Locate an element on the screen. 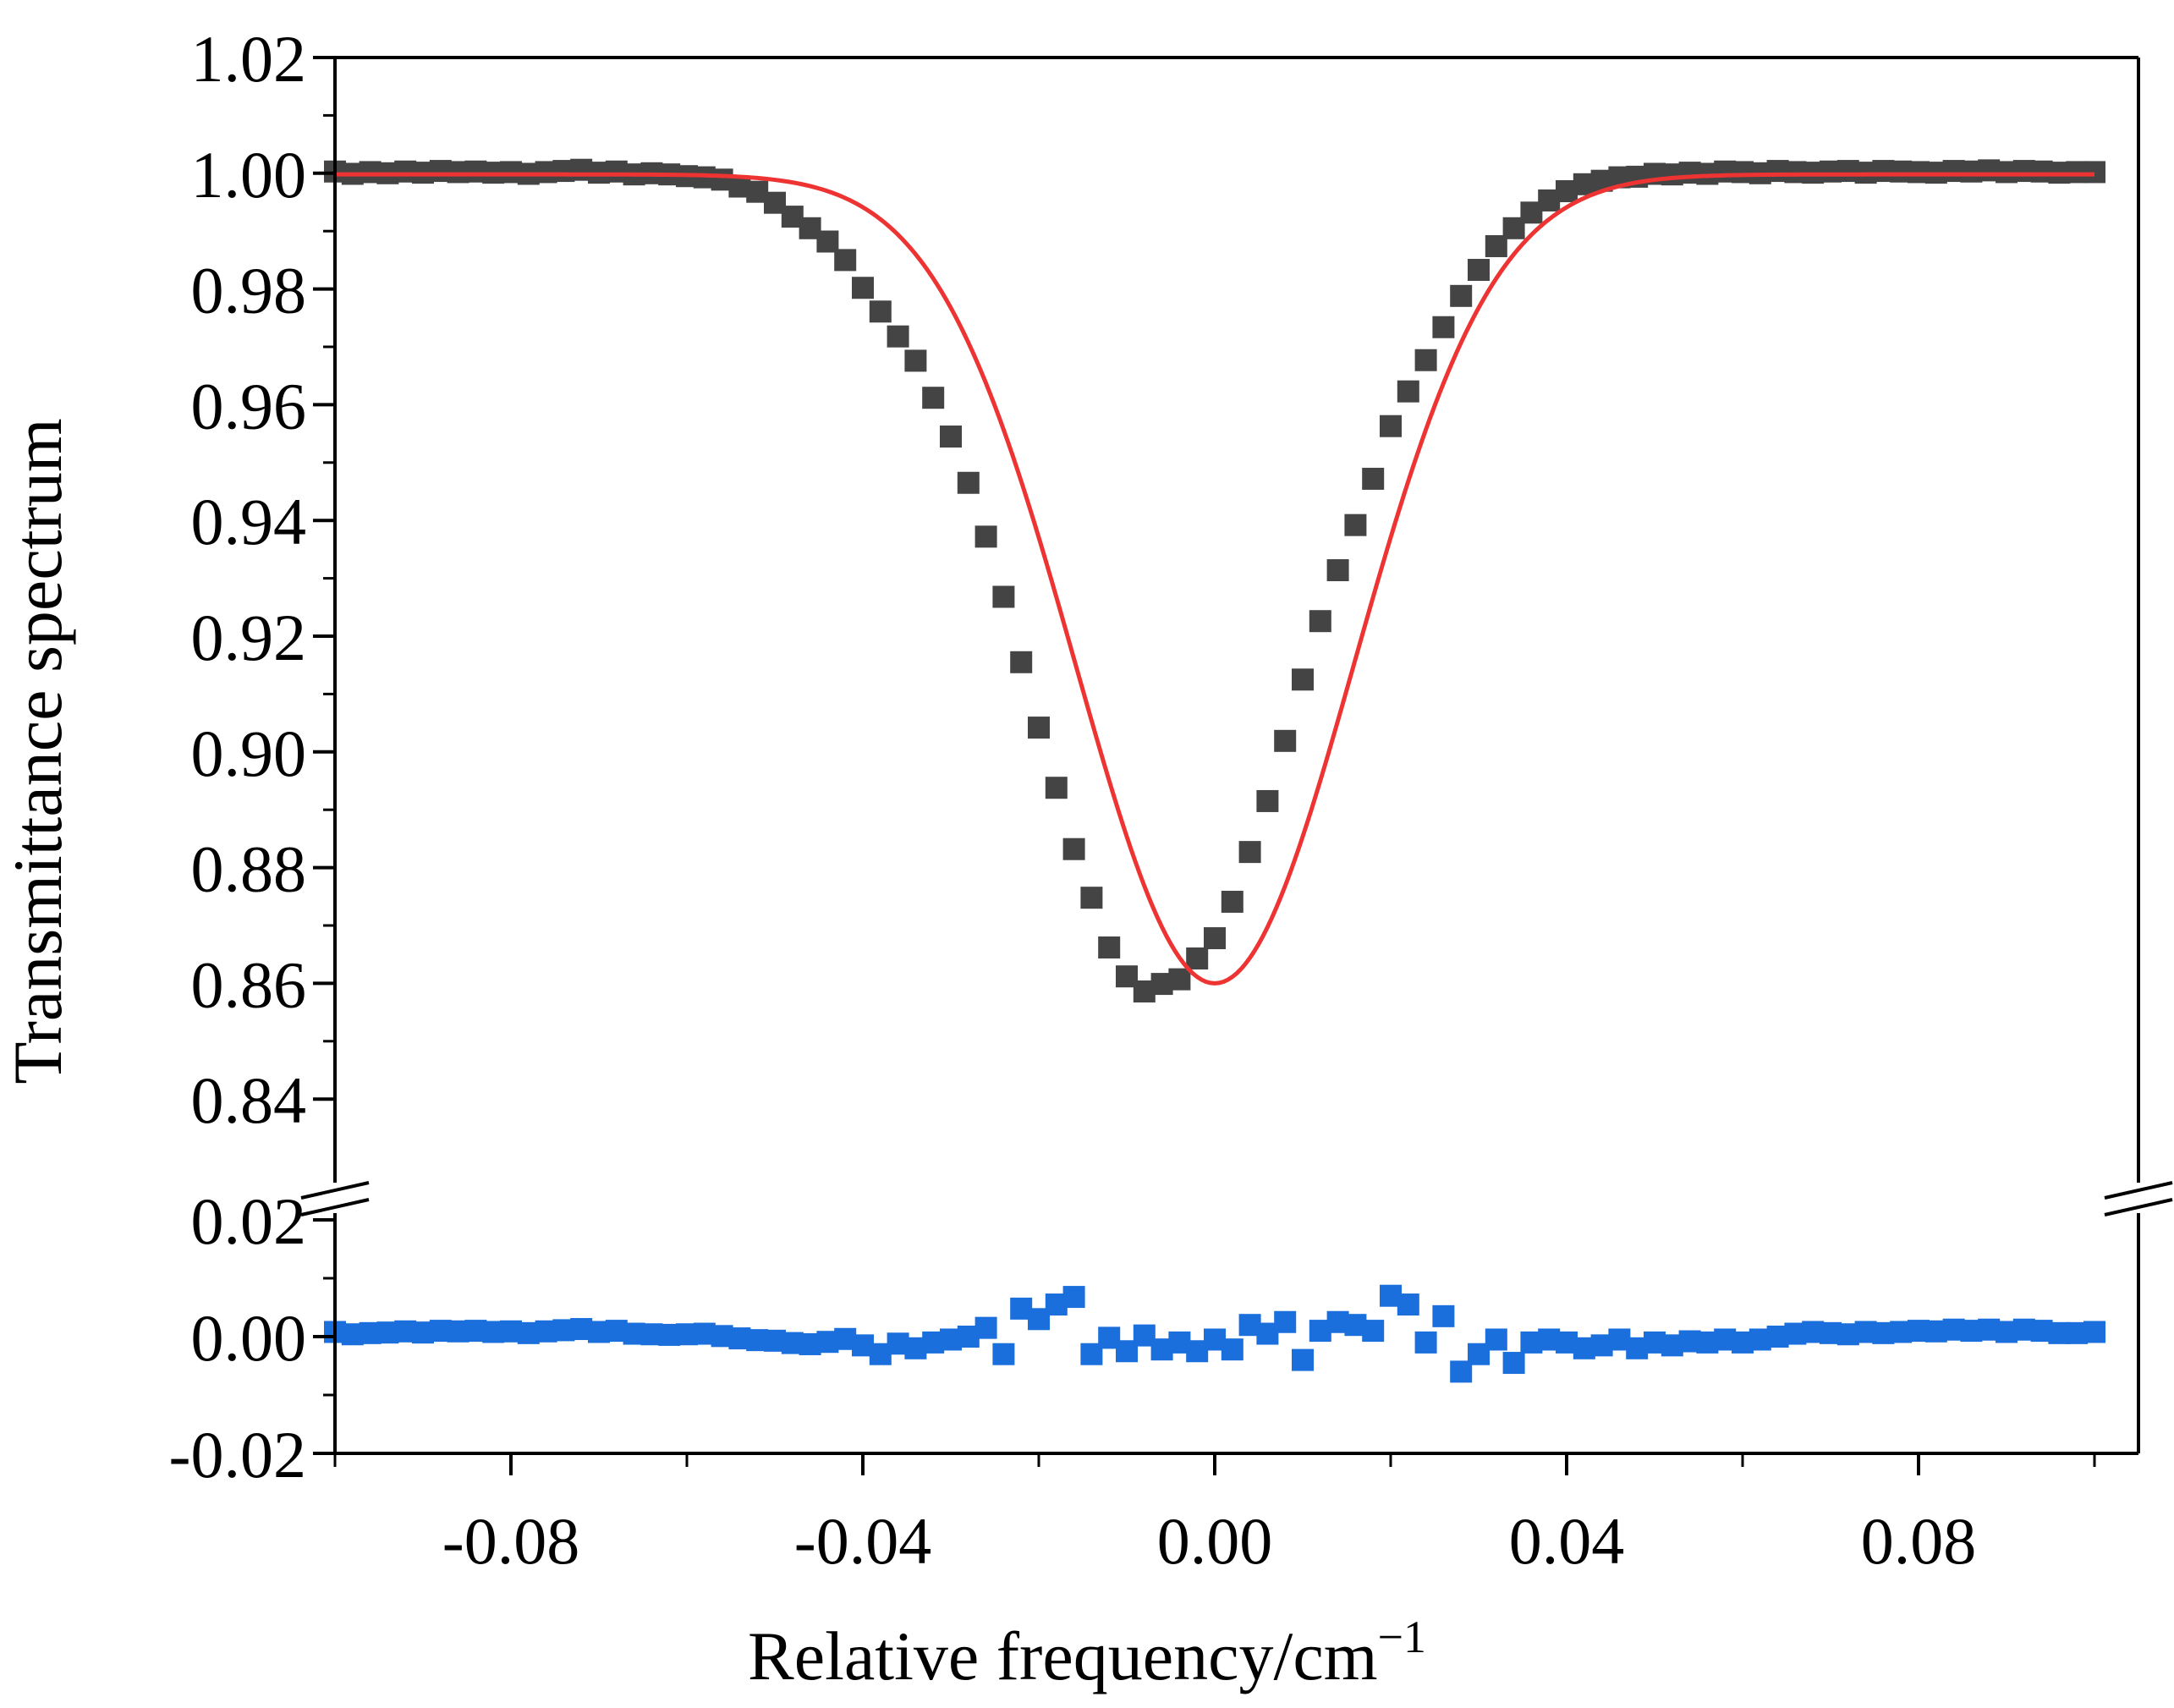  y-axis-title: Transmittance spectrum is located at coordinates (38, 751).